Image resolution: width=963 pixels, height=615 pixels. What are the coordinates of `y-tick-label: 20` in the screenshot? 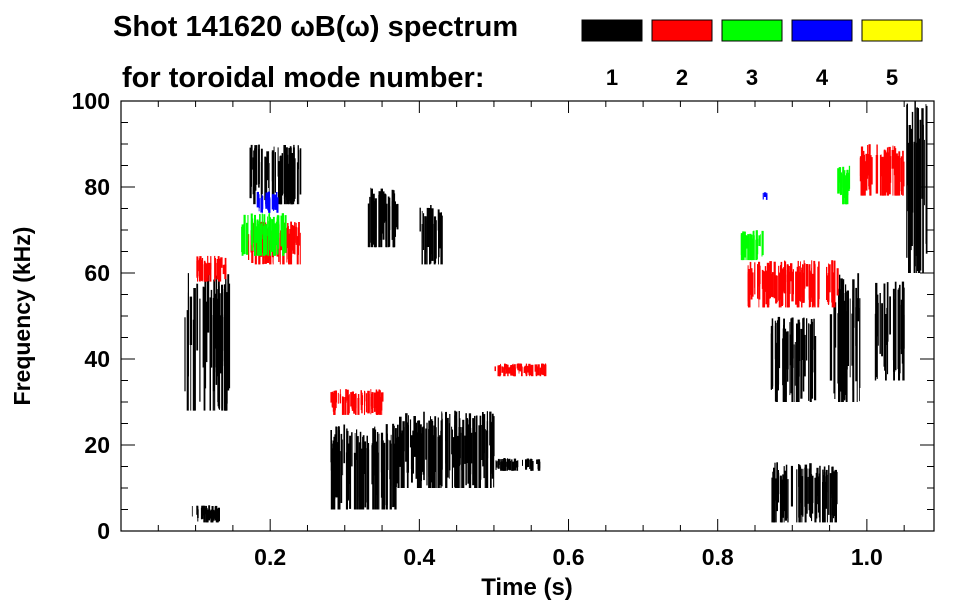 It's located at (97, 445).